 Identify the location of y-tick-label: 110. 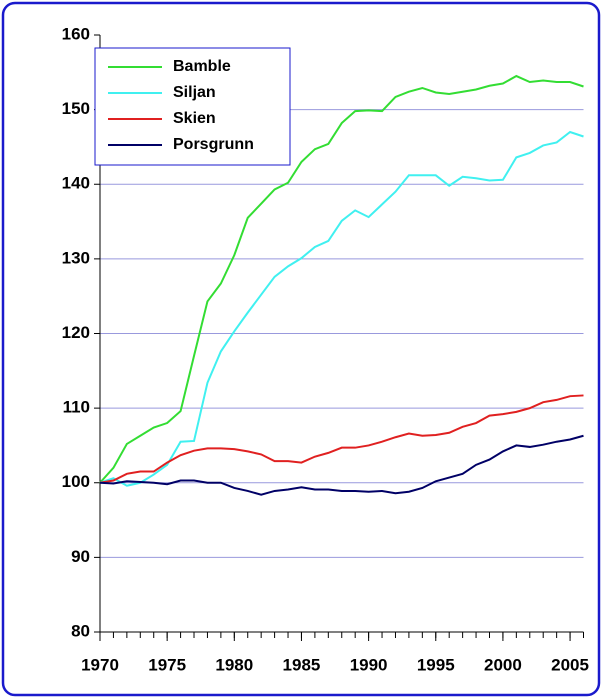
(76, 407).